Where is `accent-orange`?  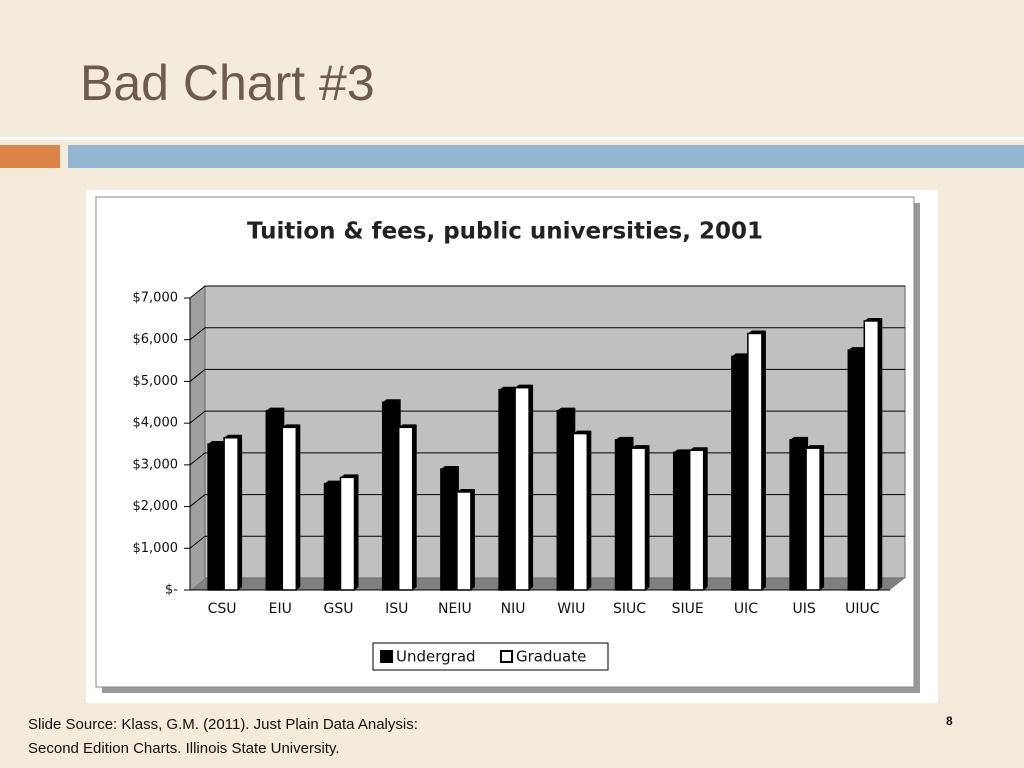
accent-orange is located at coordinates (30, 156).